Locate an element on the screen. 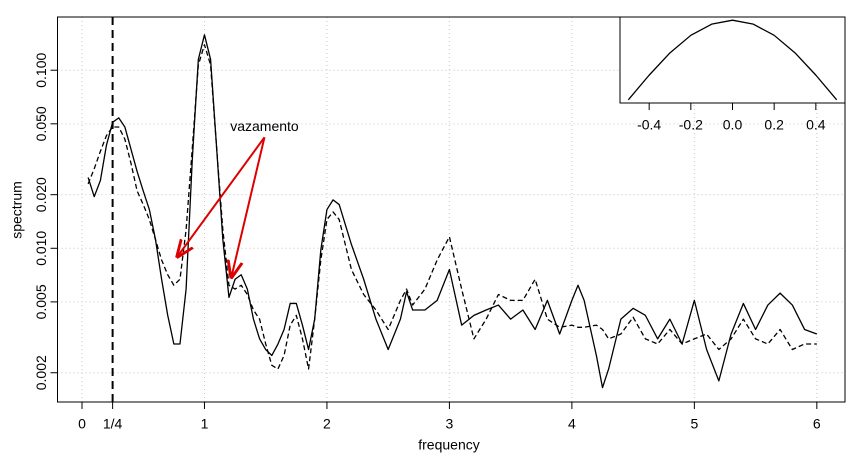 Image resolution: width=865 pixels, height=463 pixels. y-axis-label: spectrum is located at coordinates (17, 210).